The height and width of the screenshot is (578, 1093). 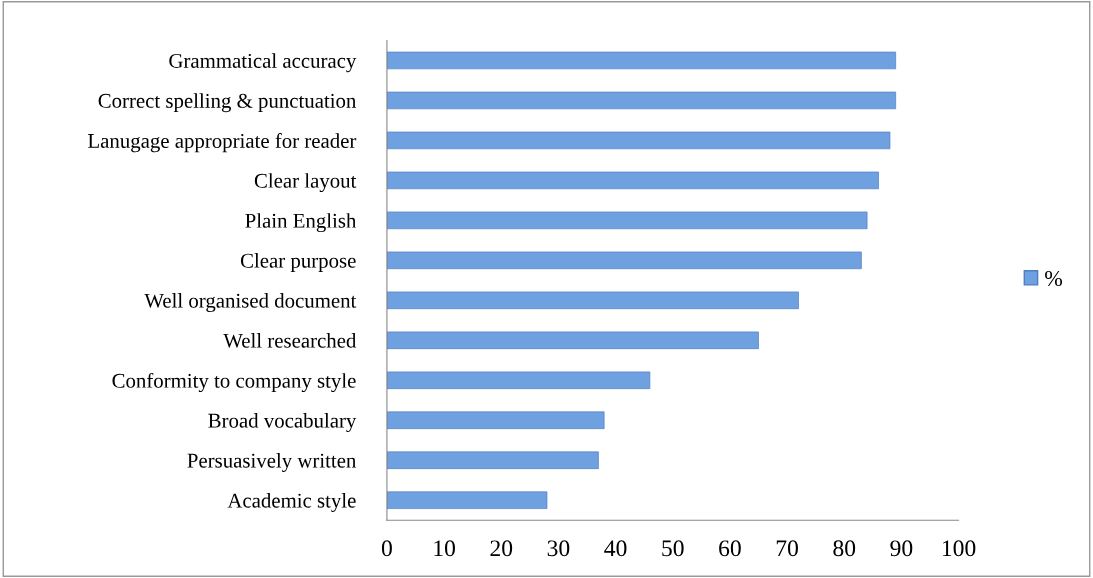 What do you see at coordinates (263, 63) in the screenshot?
I see `y-tick-label: Grammatical accuracy` at bounding box center [263, 63].